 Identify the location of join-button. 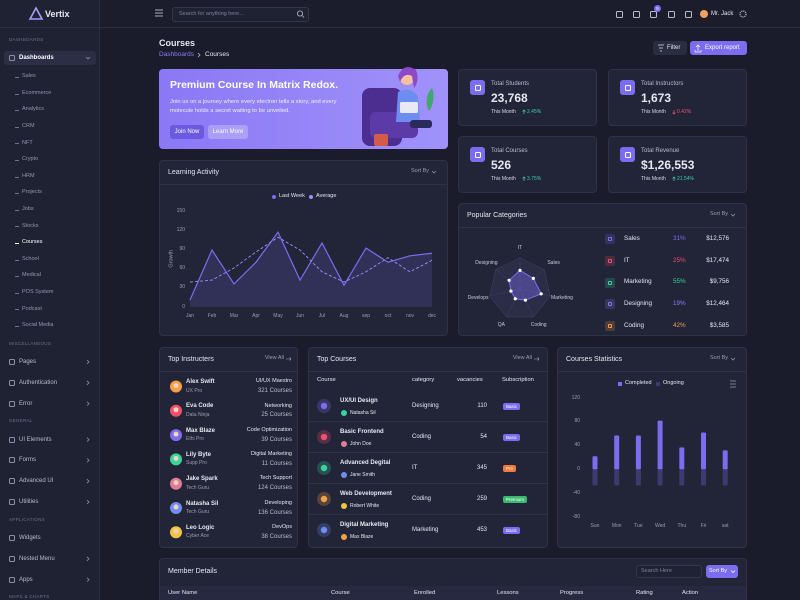
(187, 132).